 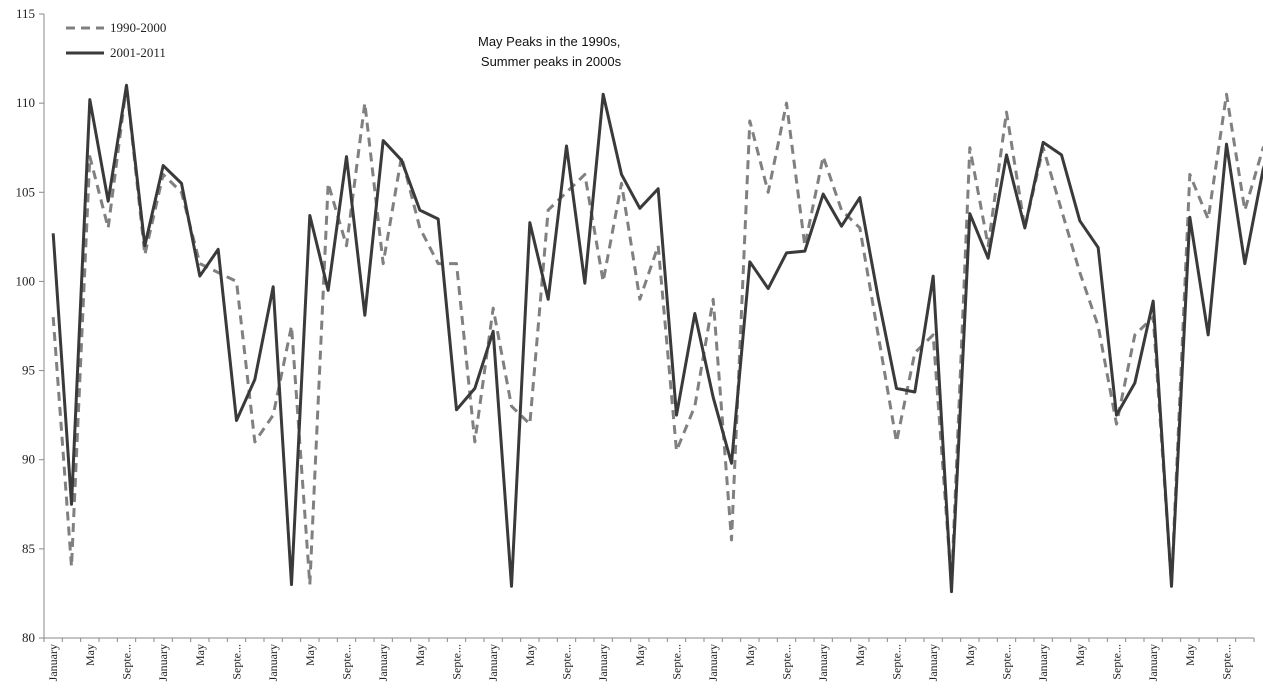 I want to click on legend-label-2: 2001-2011, so click(x=138, y=52).